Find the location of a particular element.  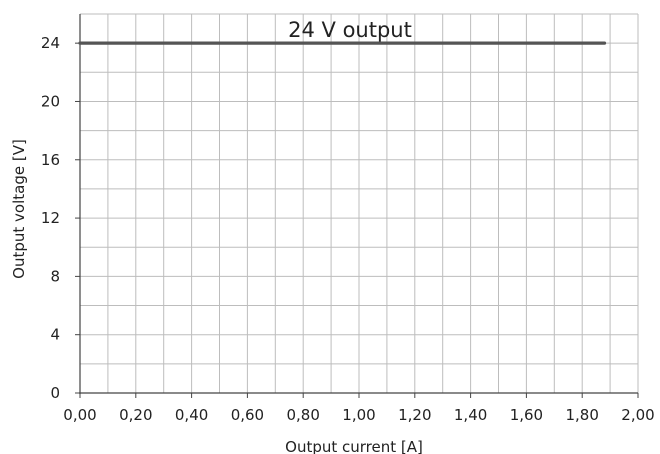

x-tick-label: 0,00 is located at coordinates (79, 415).